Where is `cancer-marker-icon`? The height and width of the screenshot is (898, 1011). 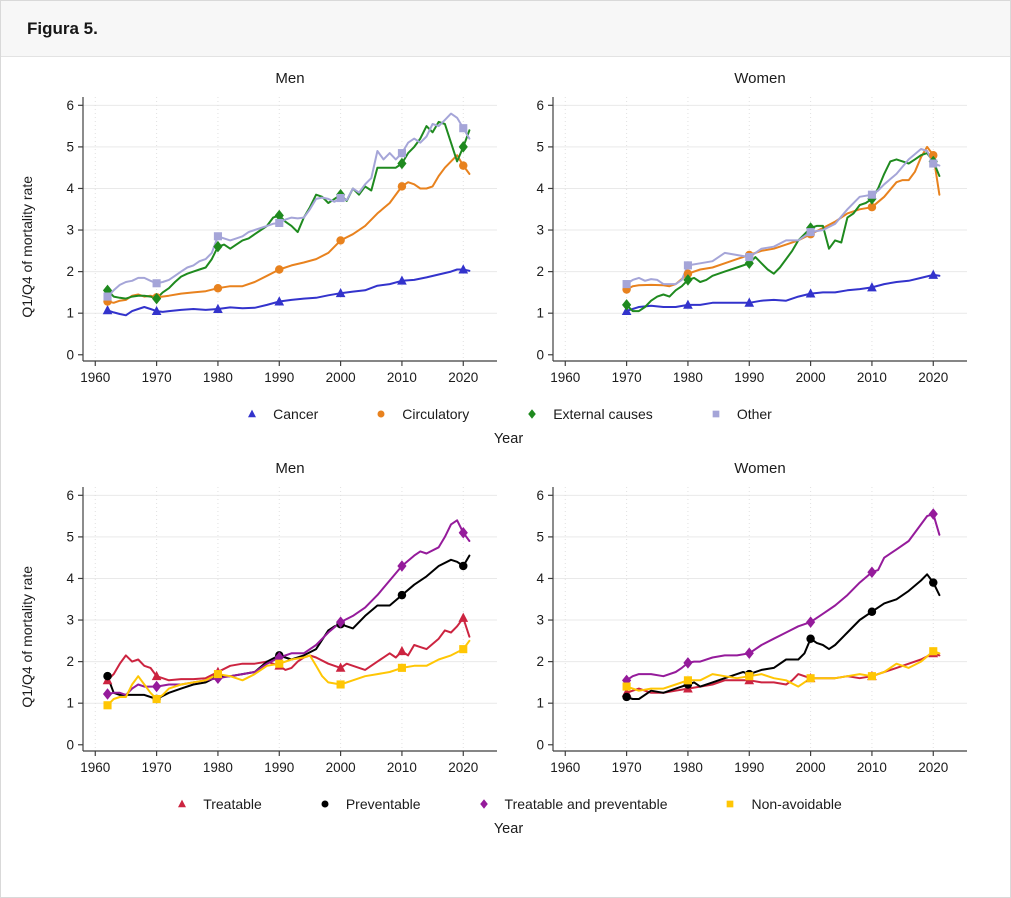 cancer-marker-icon is located at coordinates (252, 413).